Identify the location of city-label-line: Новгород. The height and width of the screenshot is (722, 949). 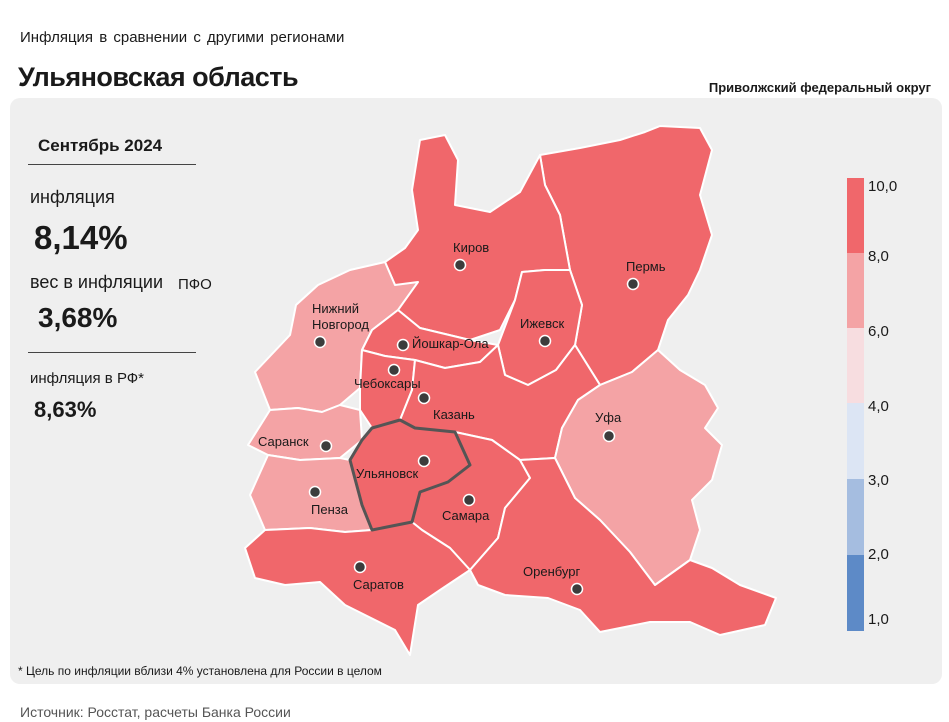
(340, 324).